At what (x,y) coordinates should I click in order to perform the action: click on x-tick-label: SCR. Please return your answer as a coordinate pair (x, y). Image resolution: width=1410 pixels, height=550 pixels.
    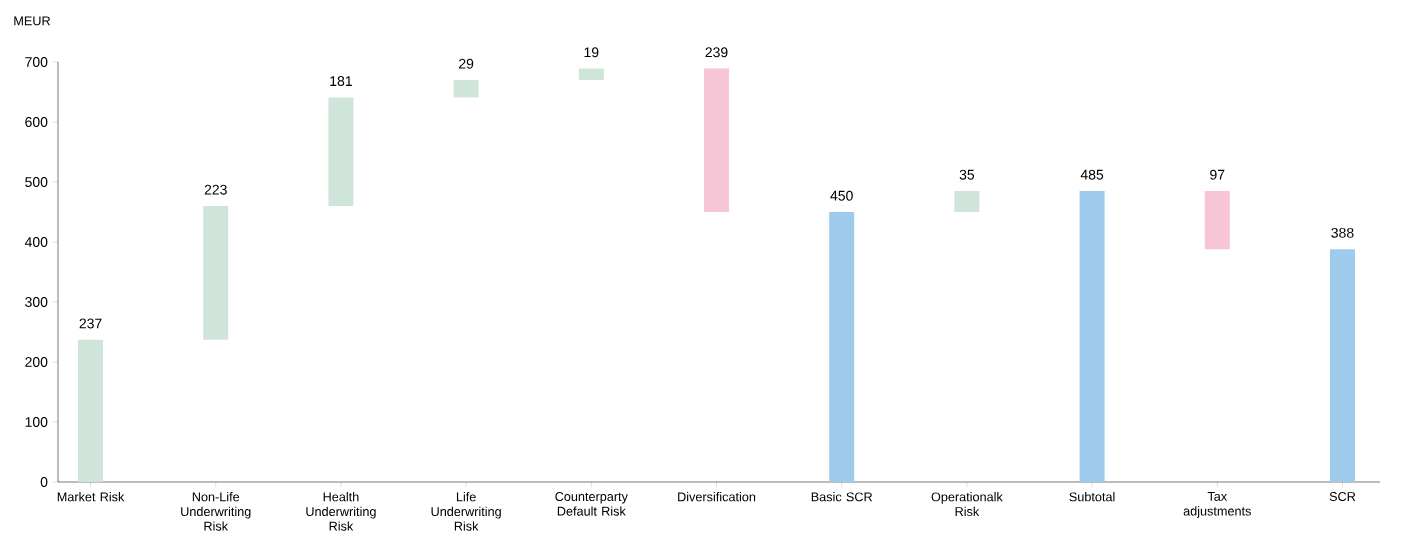
    Looking at the image, I should click on (1342, 497).